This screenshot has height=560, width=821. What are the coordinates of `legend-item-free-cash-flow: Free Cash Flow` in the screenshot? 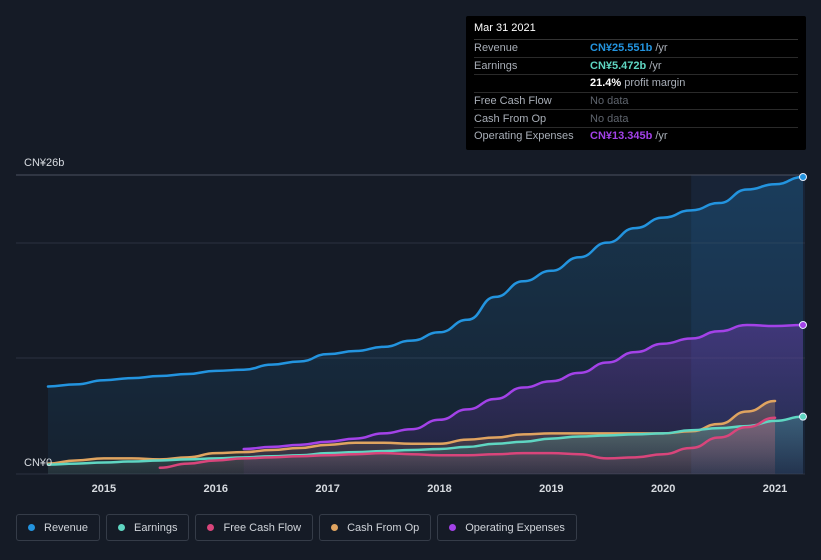 It's located at (254, 527).